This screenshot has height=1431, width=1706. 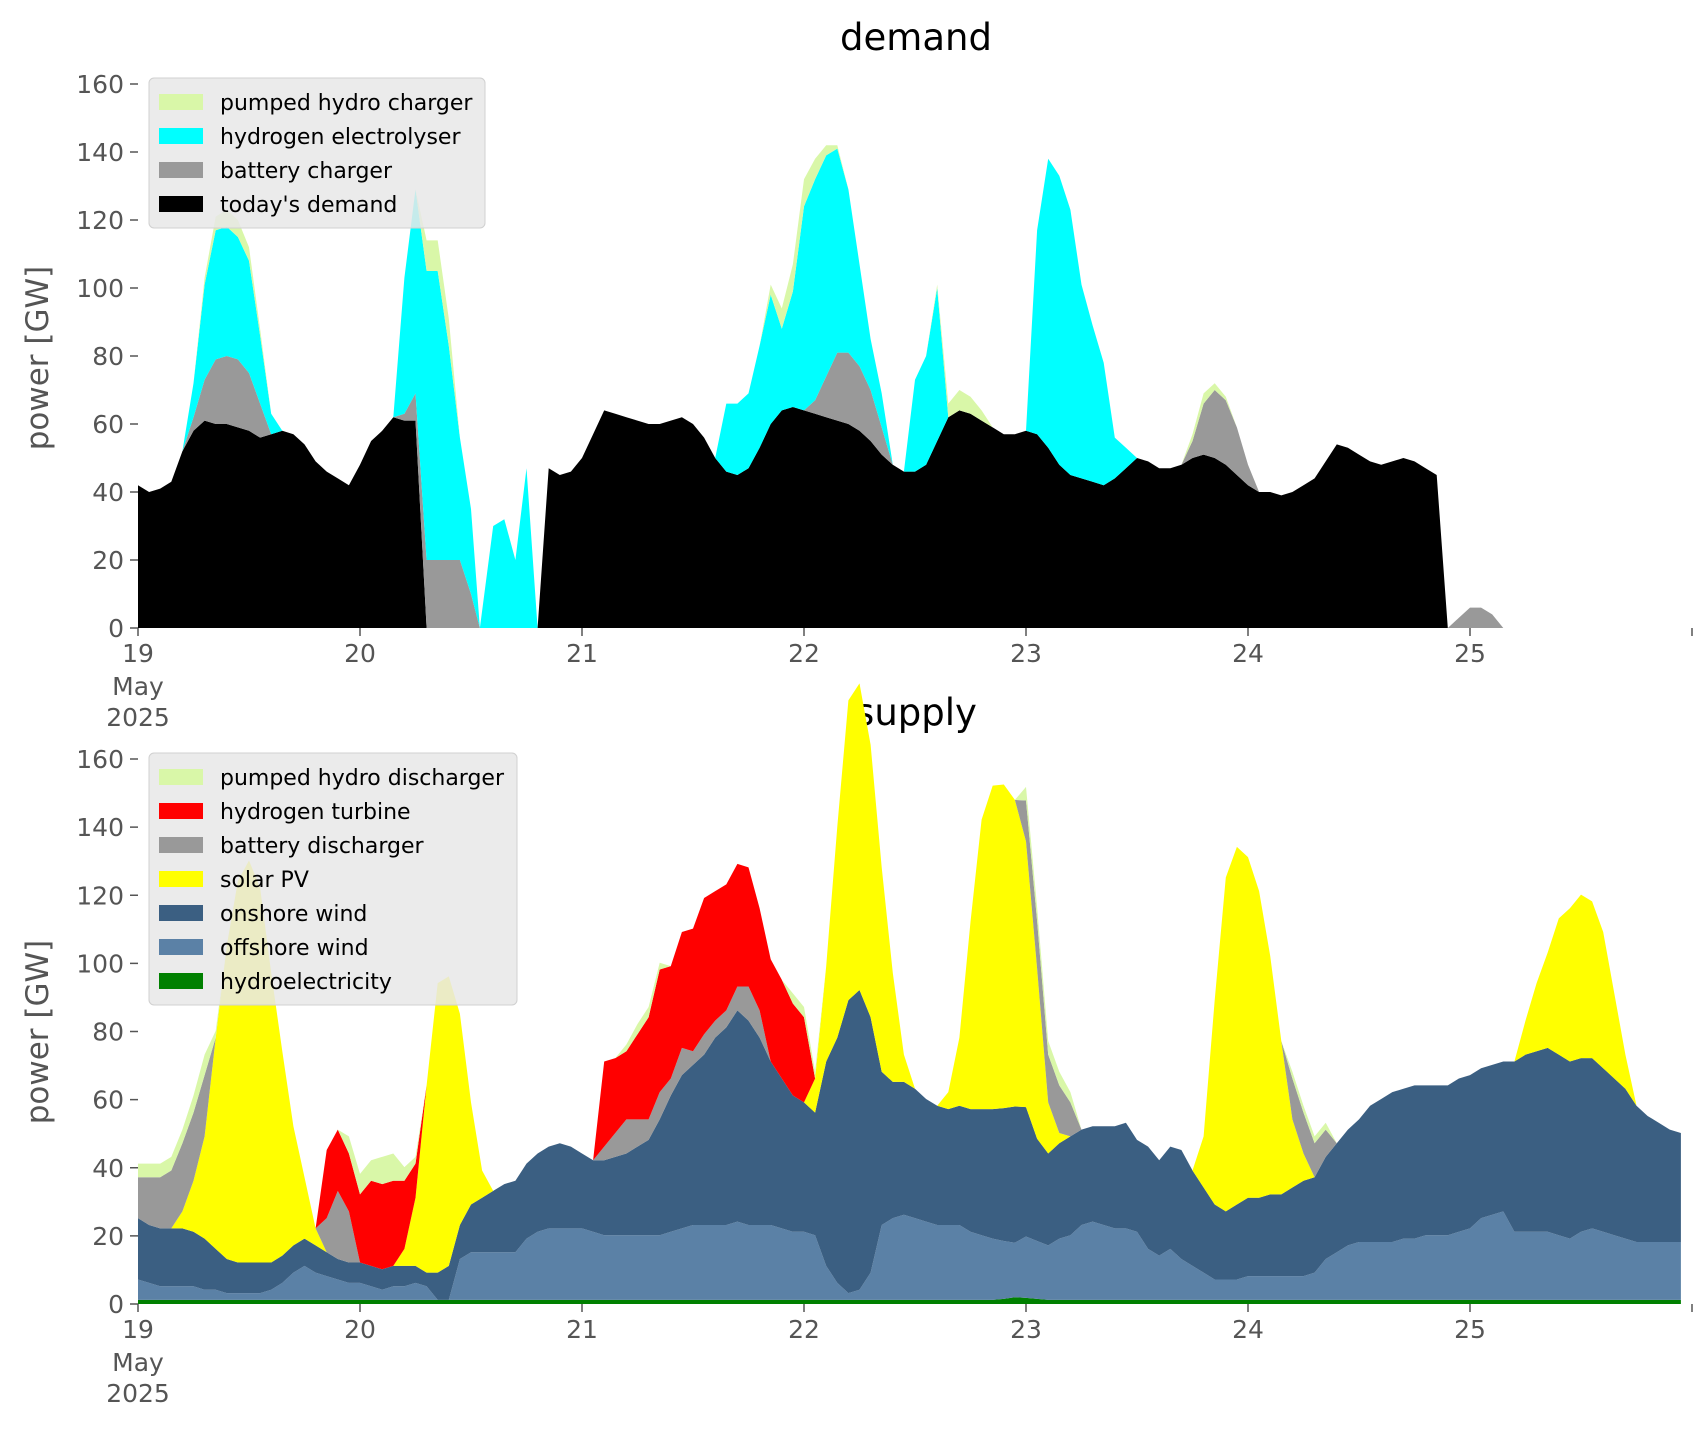 What do you see at coordinates (38, 358) in the screenshot?
I see `demand-y-axis-label: power [GW]` at bounding box center [38, 358].